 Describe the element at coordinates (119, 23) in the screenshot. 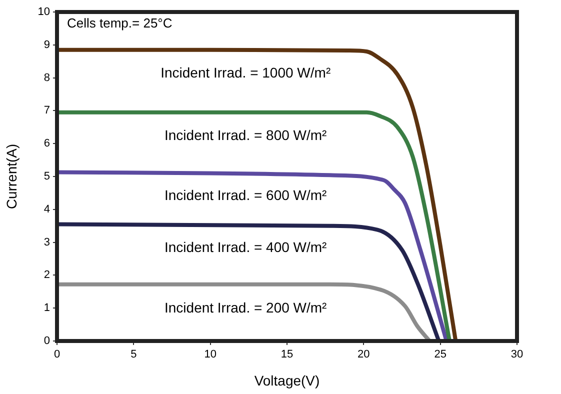

I see `annotation: Cells temp.= 25°C` at that location.